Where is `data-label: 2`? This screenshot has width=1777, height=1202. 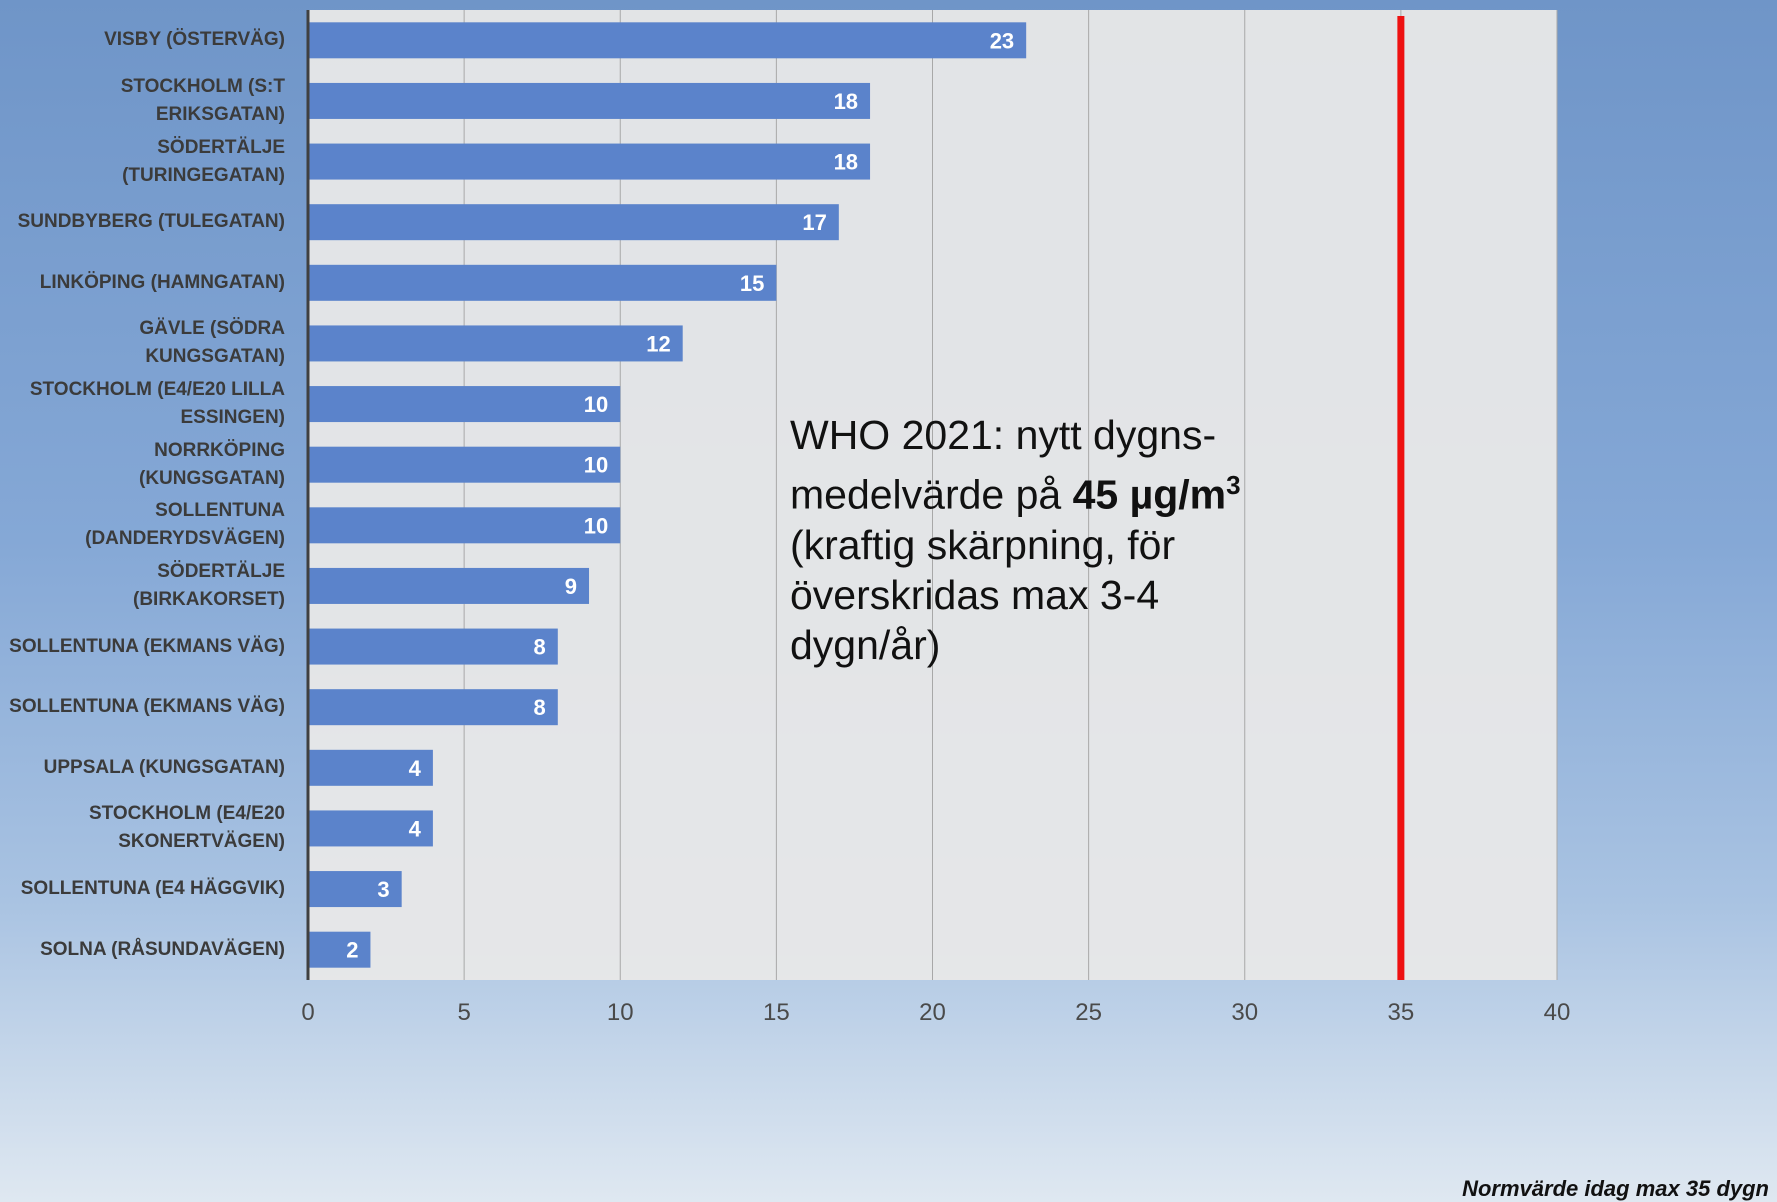 data-label: 2 is located at coordinates (352, 950).